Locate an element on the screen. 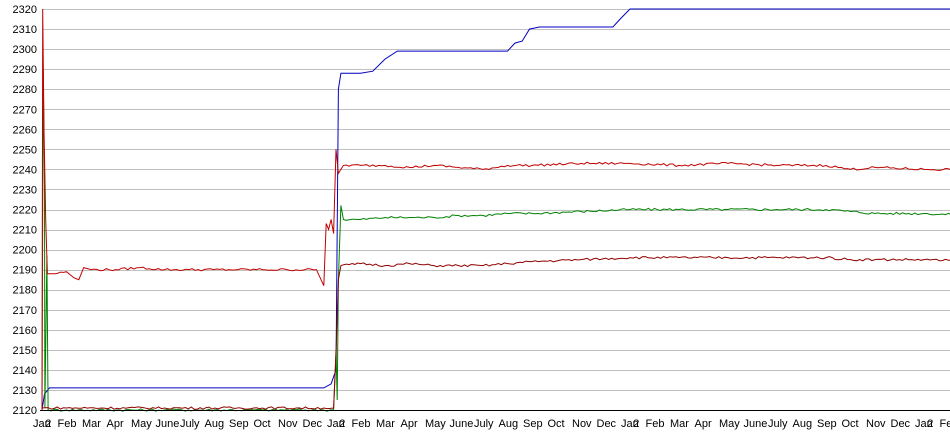 Image resolution: width=950 pixels, height=435 pixels. y-tick-label: 2310 is located at coordinates (25, 30).